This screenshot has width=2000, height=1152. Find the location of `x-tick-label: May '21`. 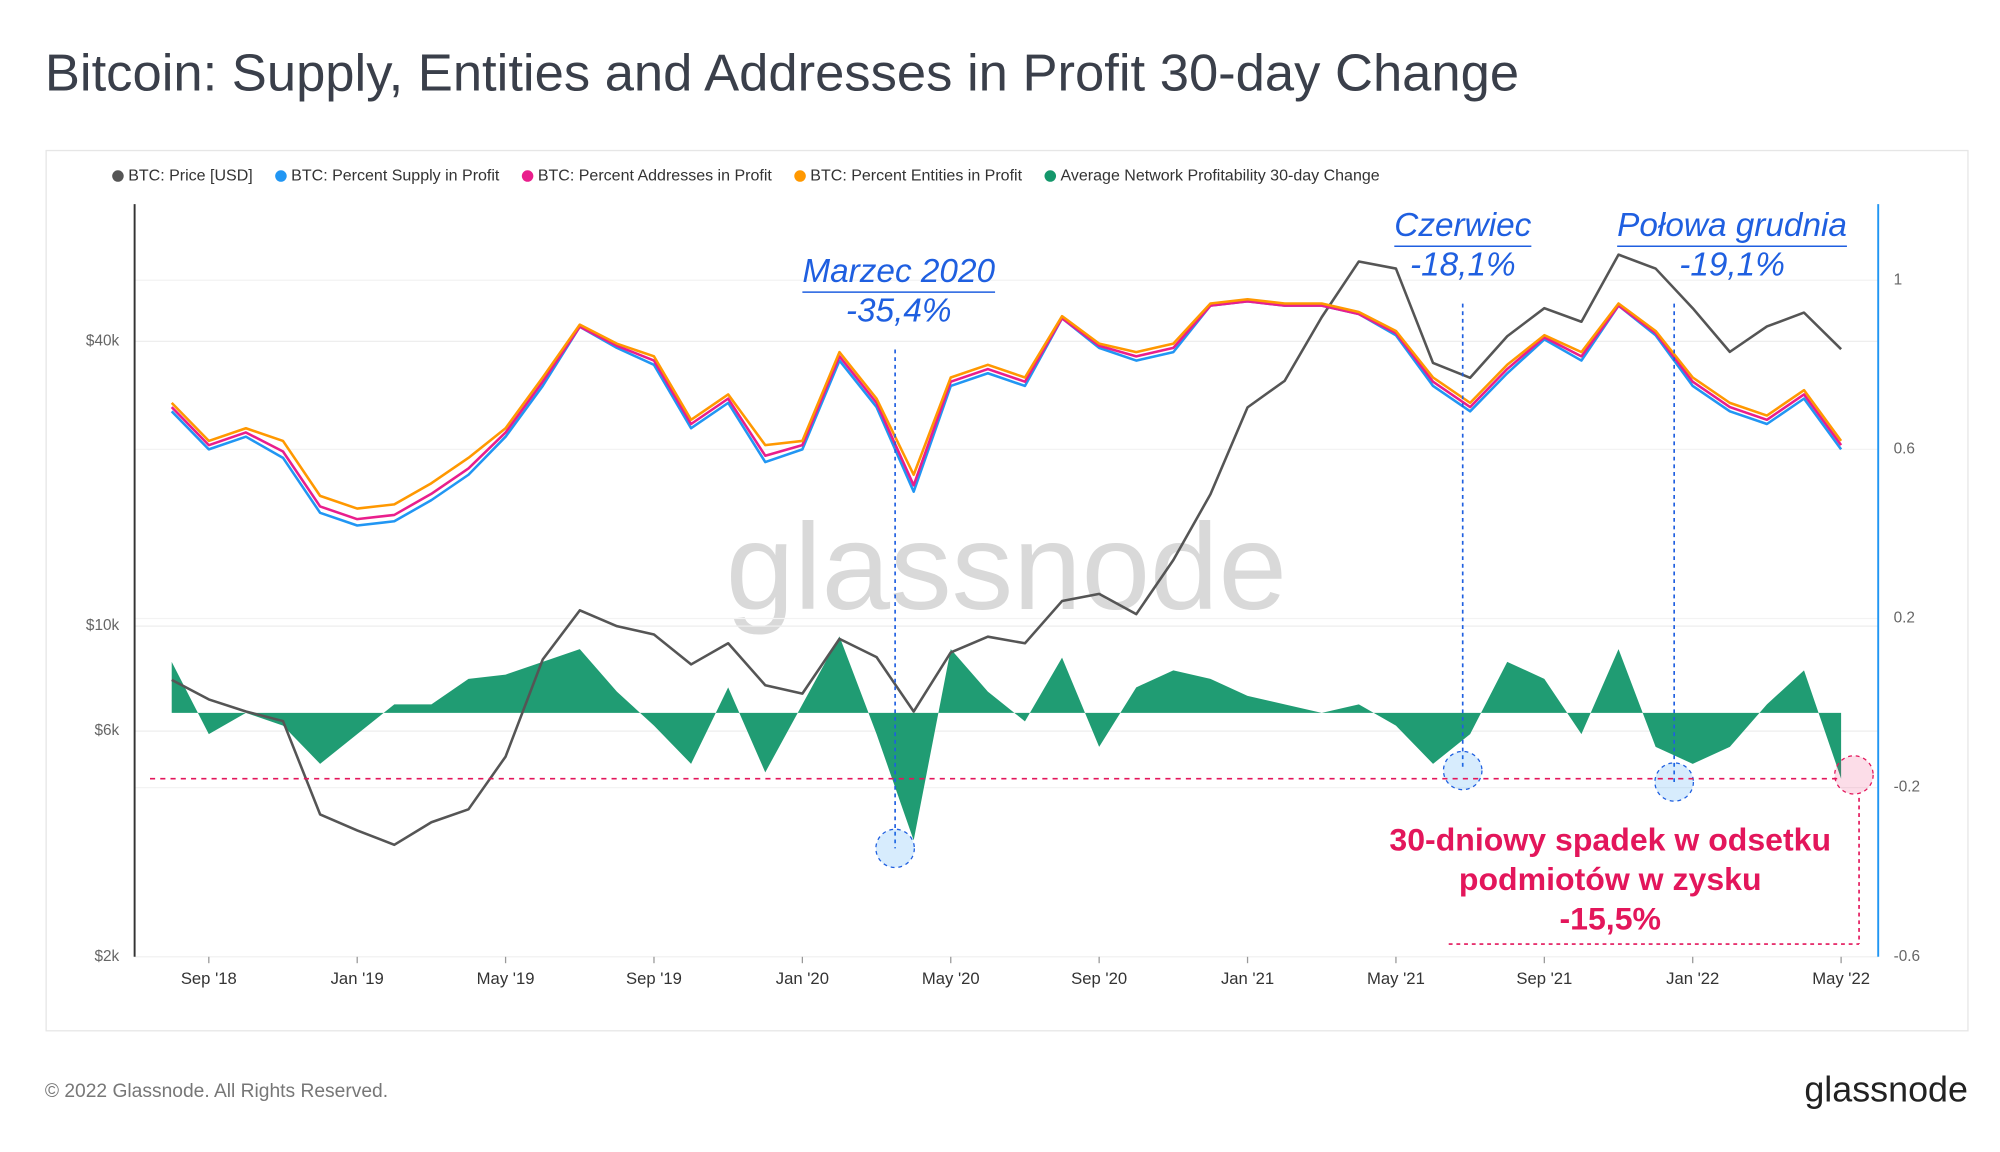

x-tick-label: May '21 is located at coordinates (1396, 978).